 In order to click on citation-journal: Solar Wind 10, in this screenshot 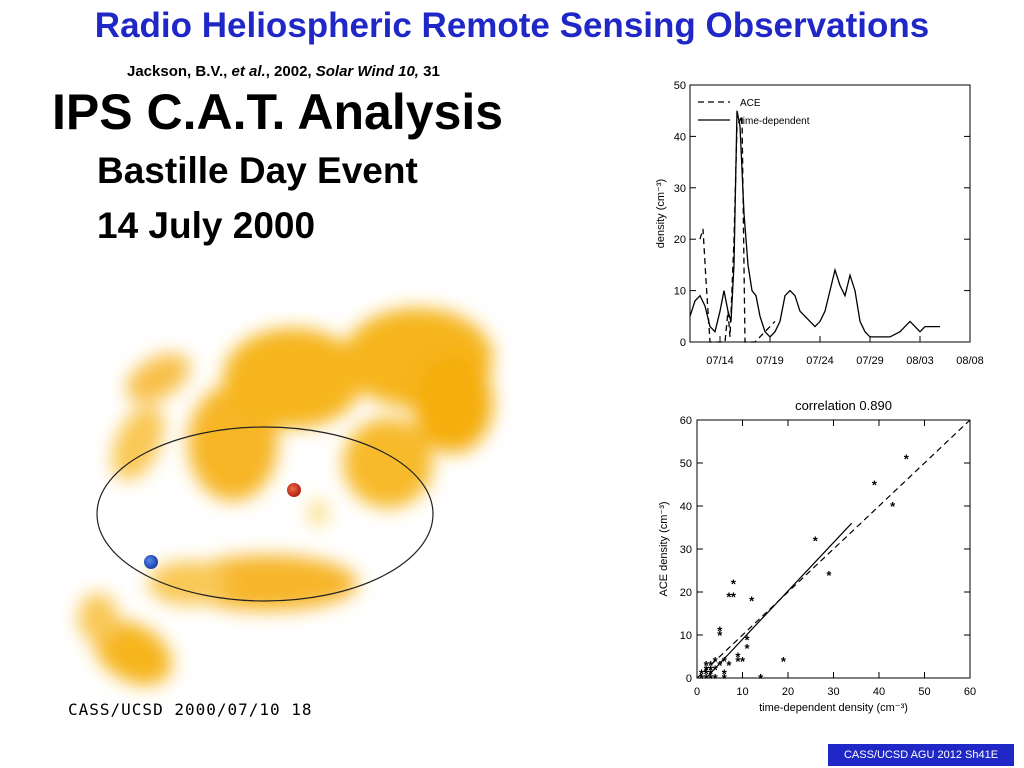, I will do `click(367, 71)`.